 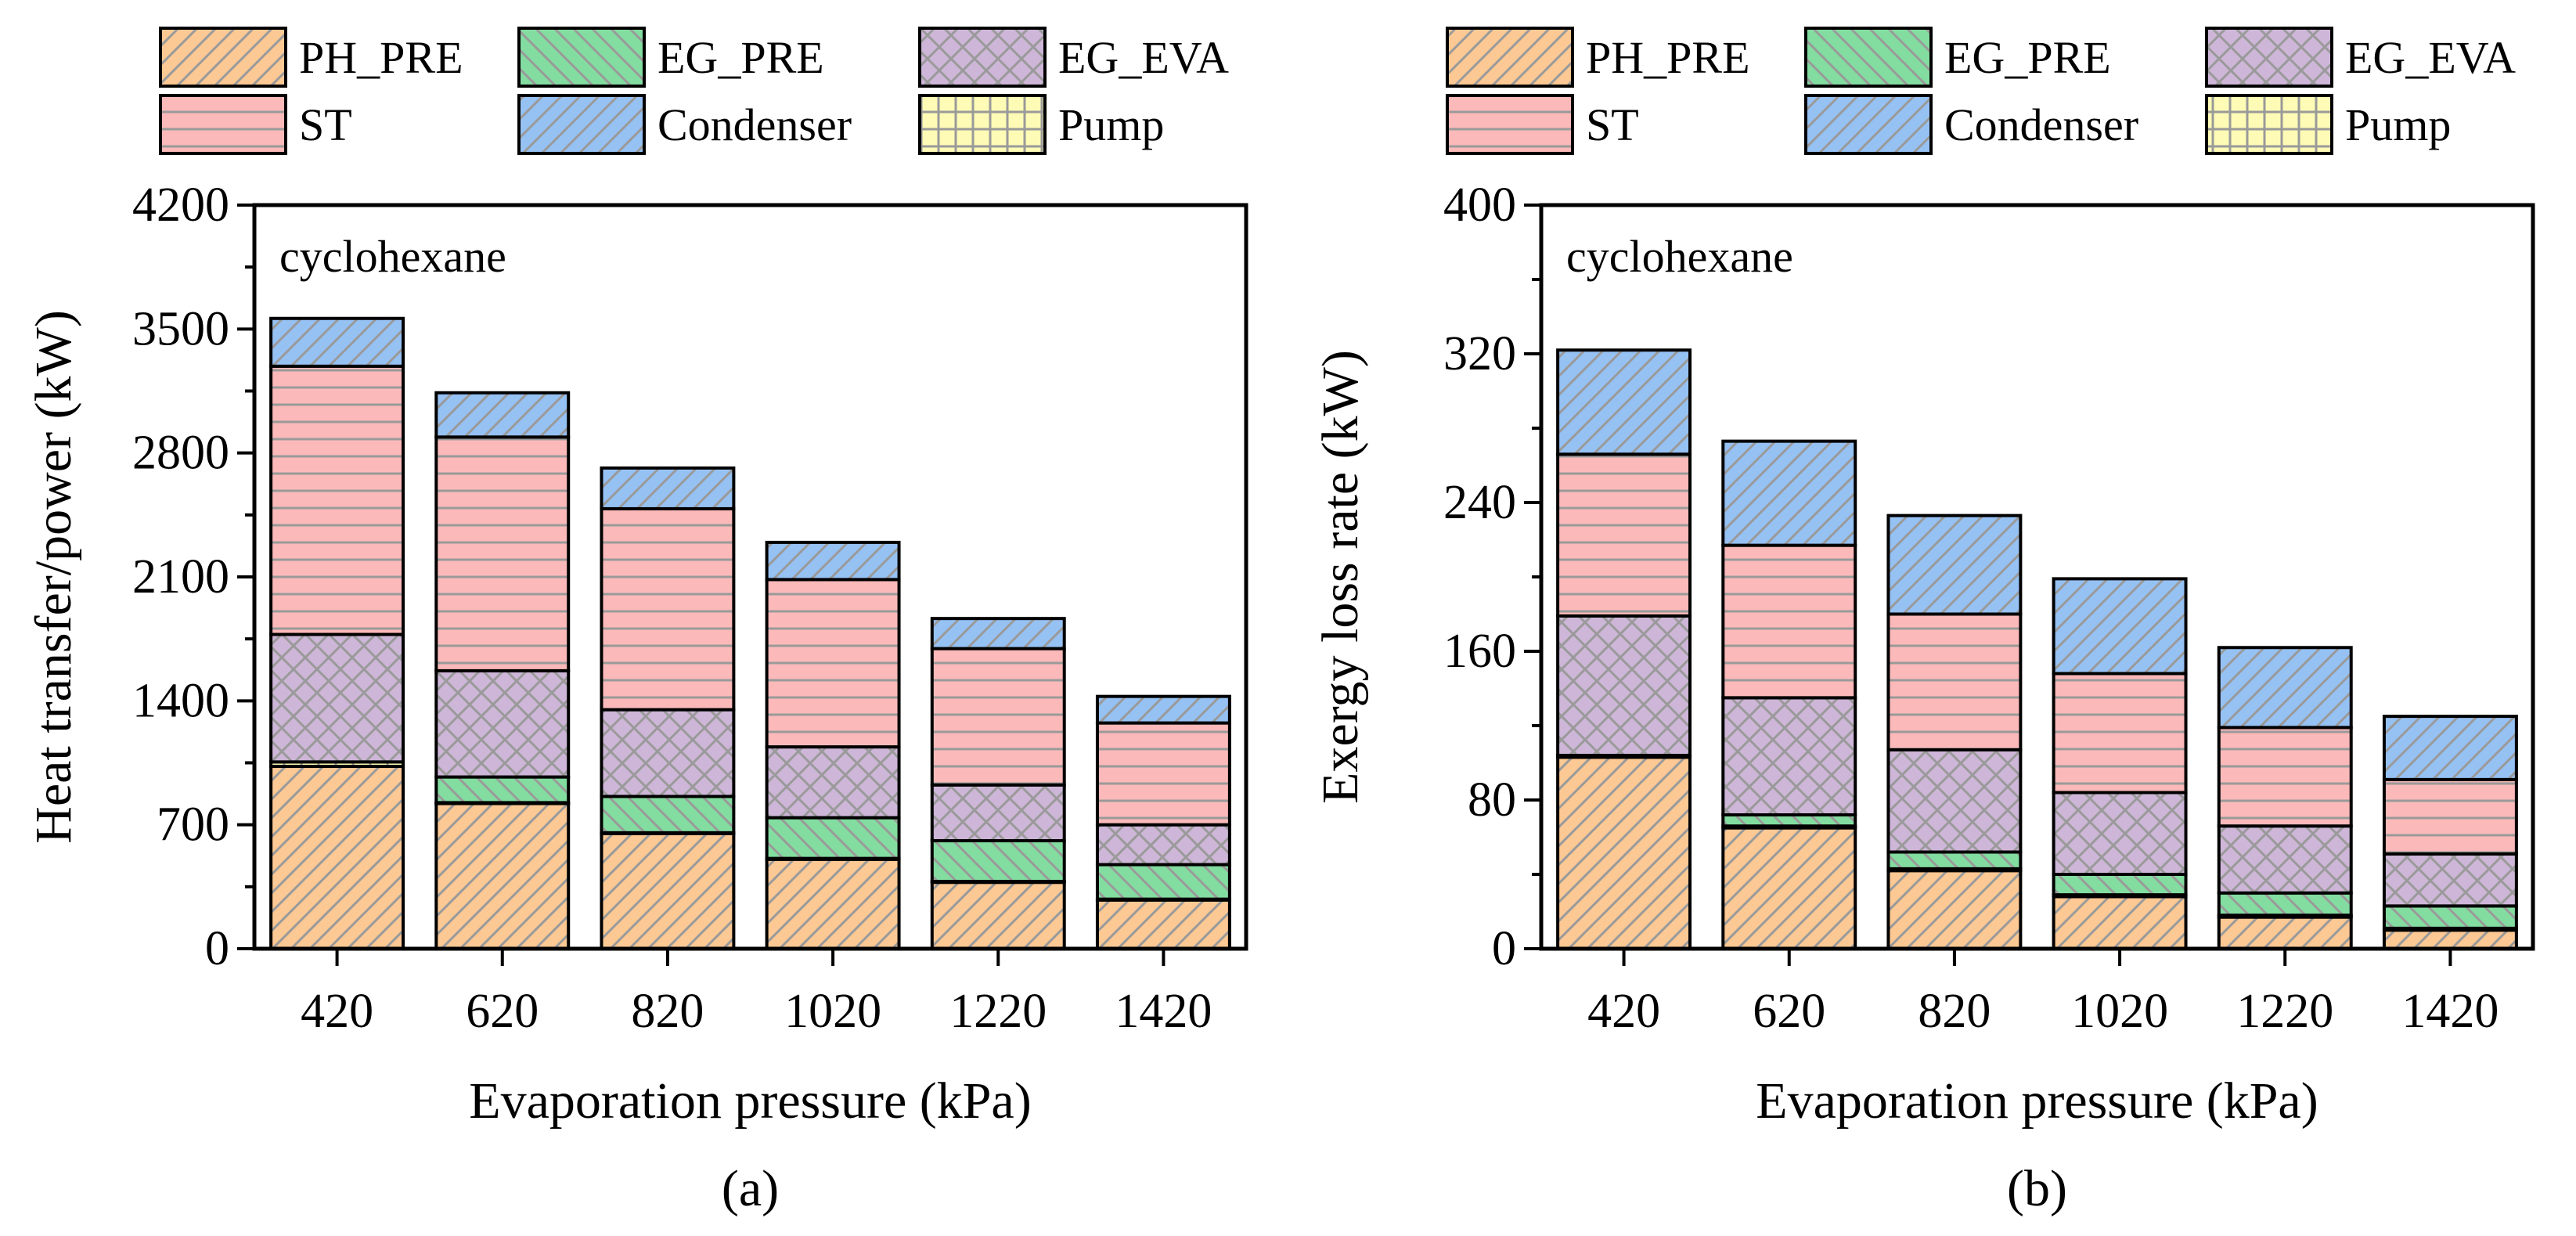 What do you see at coordinates (1954, 681) in the screenshot?
I see `bar-820-st-hatch` at bounding box center [1954, 681].